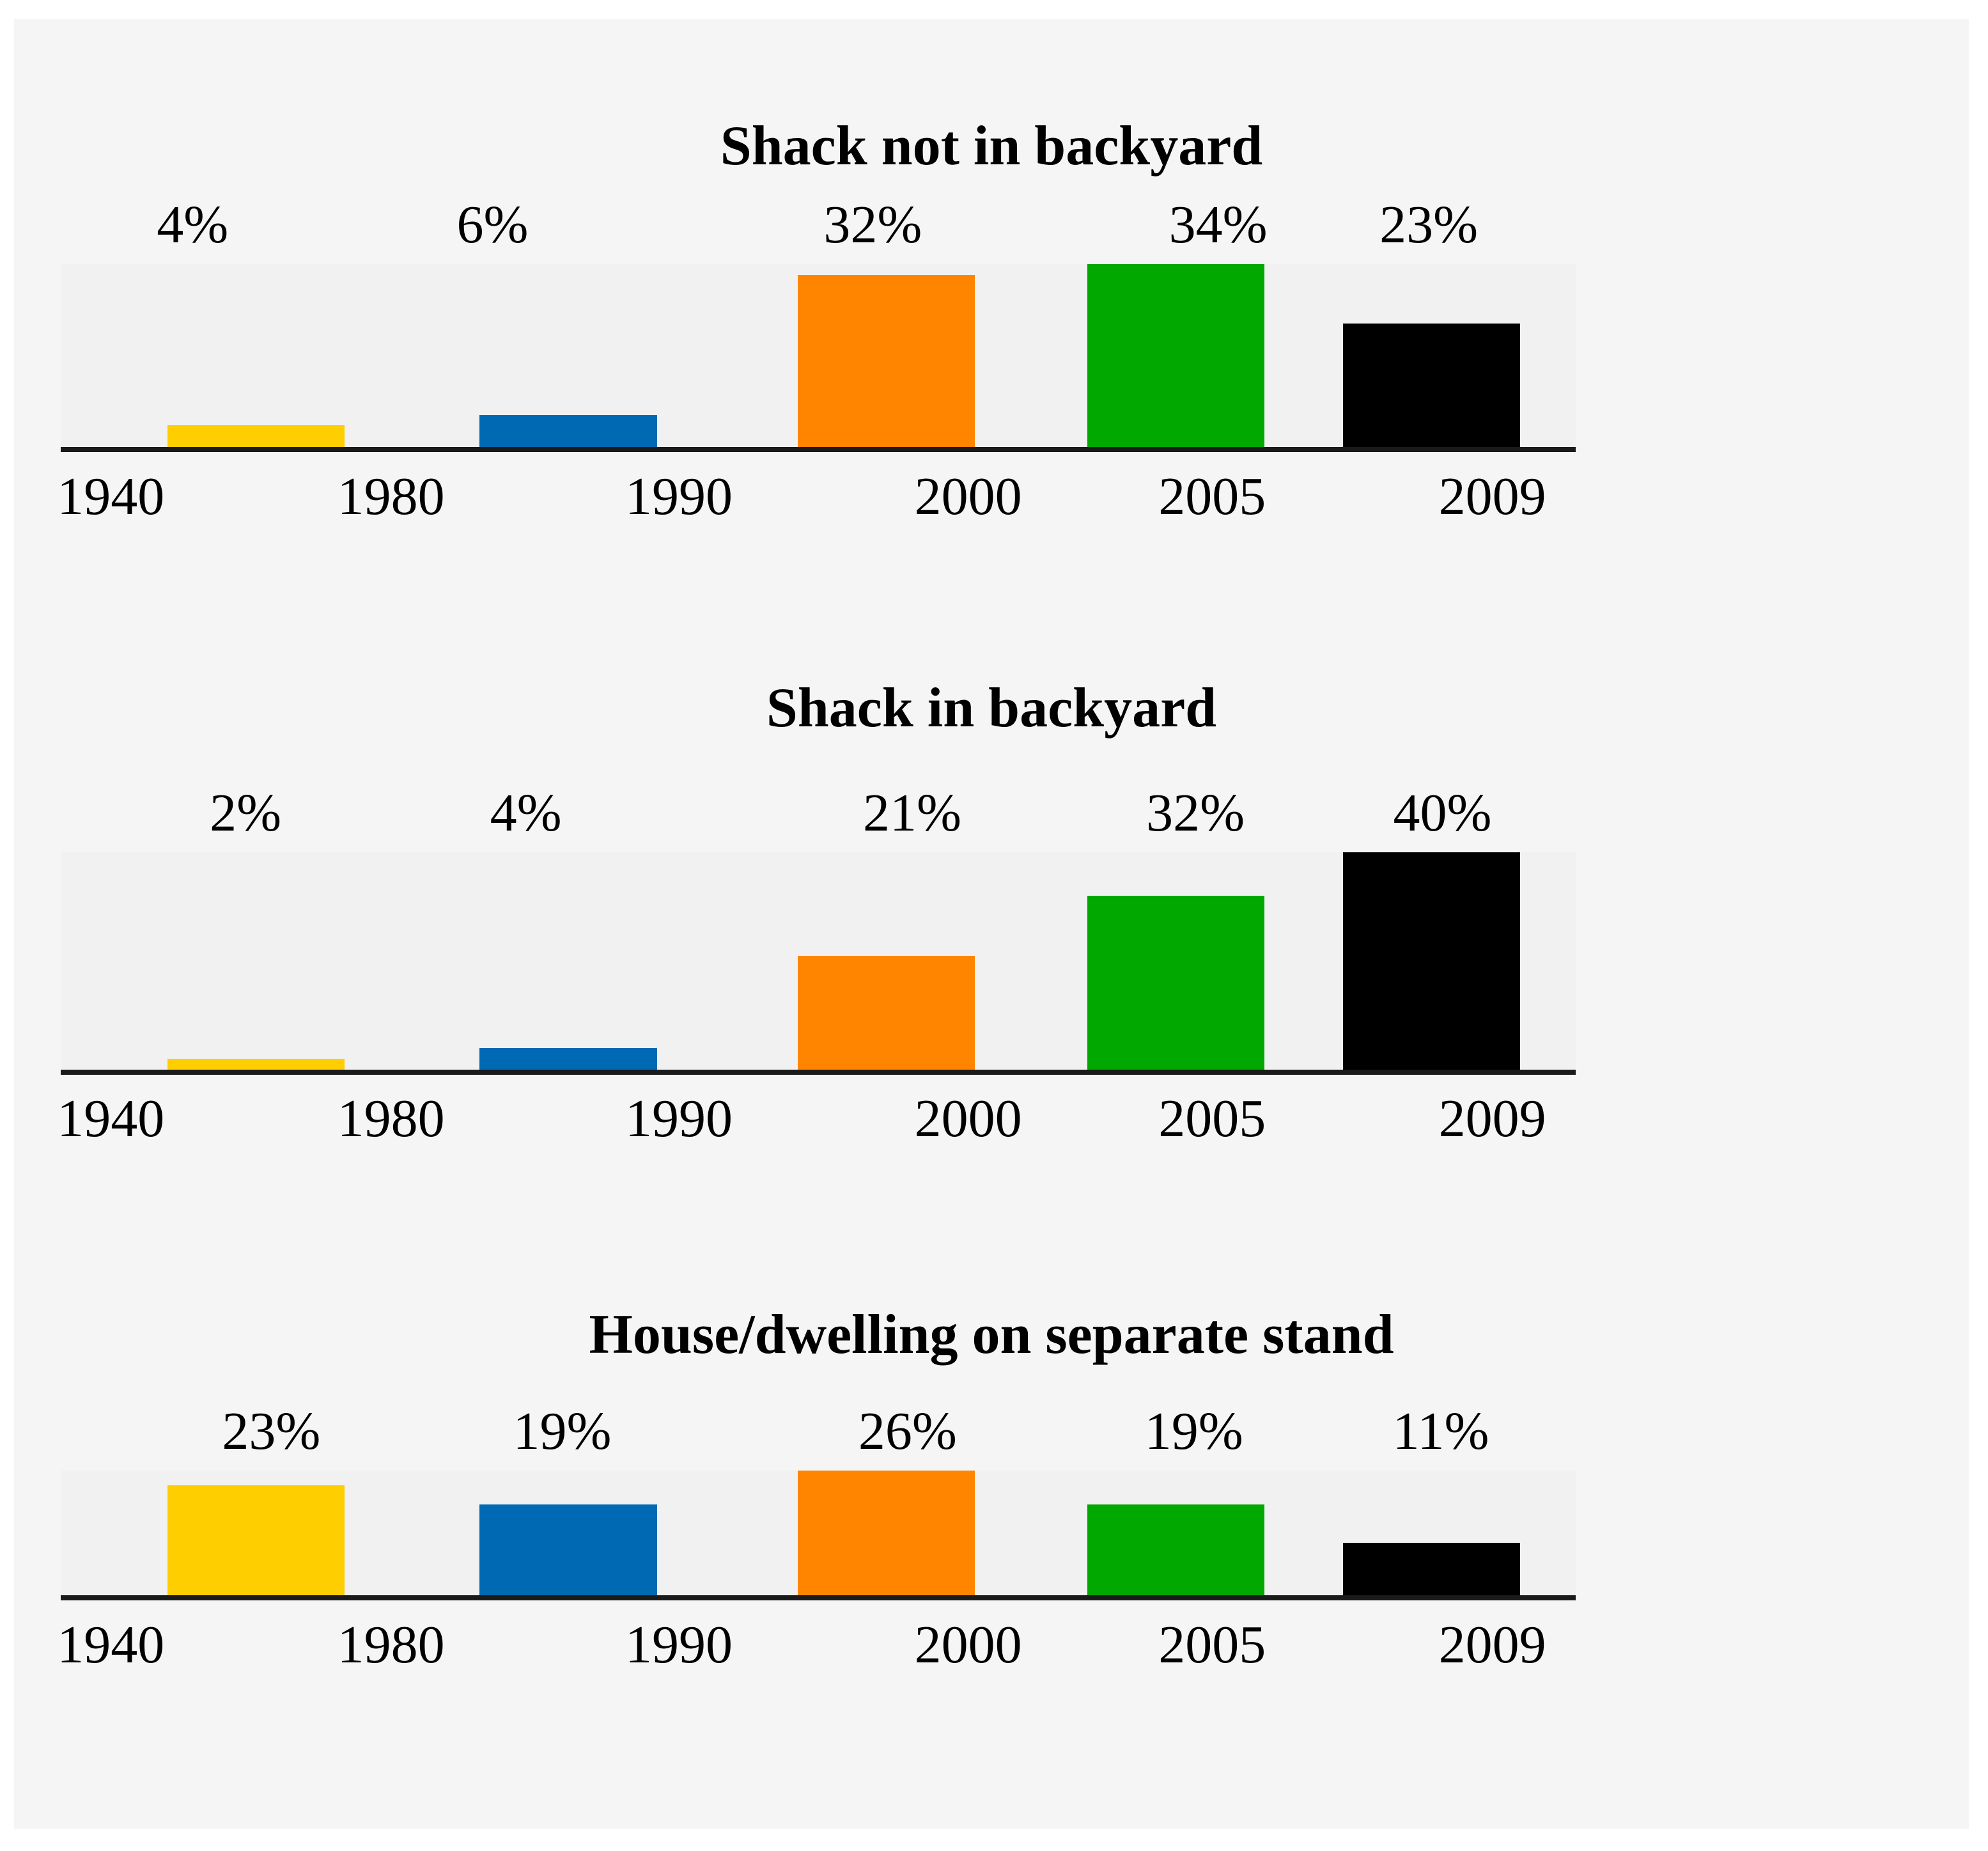 The image size is (1988, 1851). I want to click on chart-title: House/dwelling on separate stand, so click(991, 1335).